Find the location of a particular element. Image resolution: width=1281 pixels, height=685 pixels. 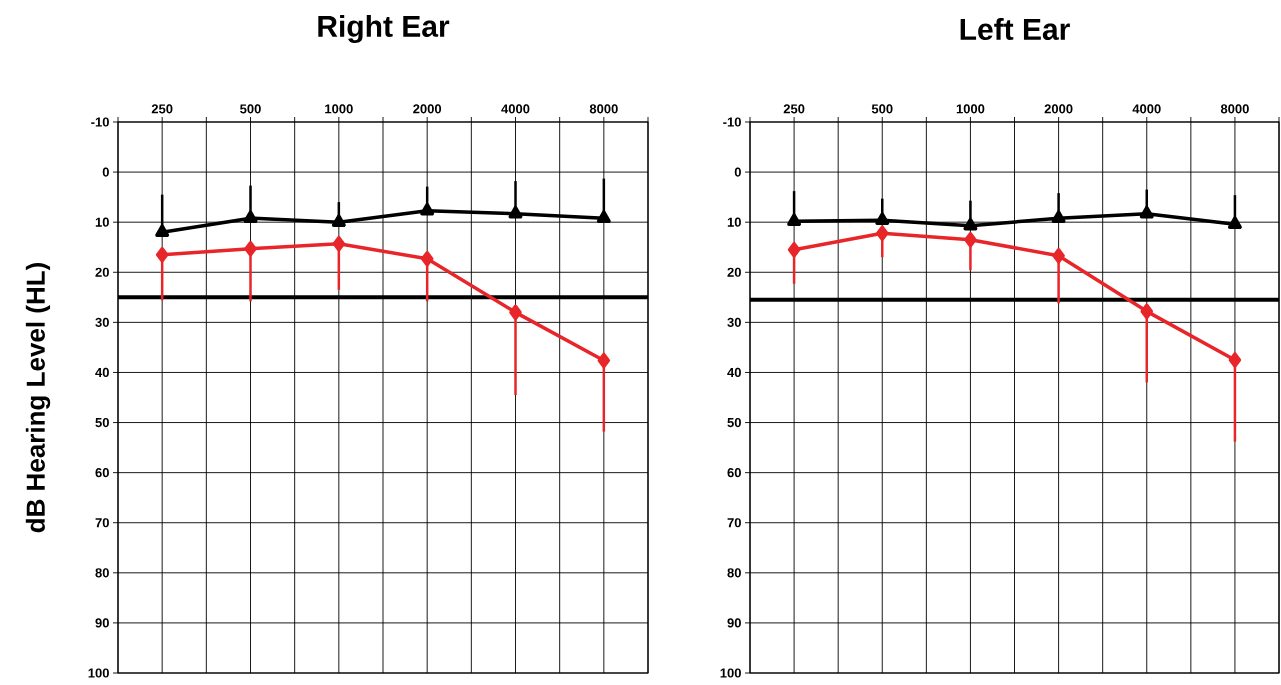

y-axis-title: dB Hearing Level (HL) is located at coordinates (38, 398).